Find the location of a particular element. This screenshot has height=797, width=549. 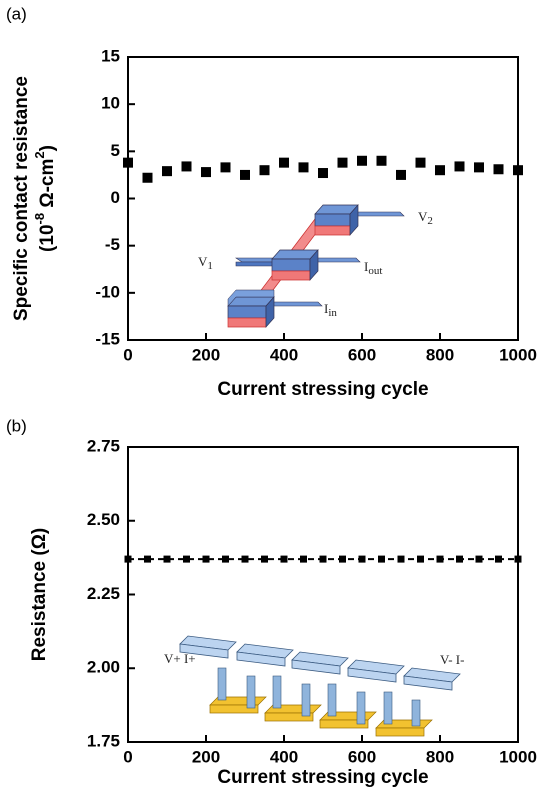

y-tick-label: 10 is located at coordinates (110, 103).